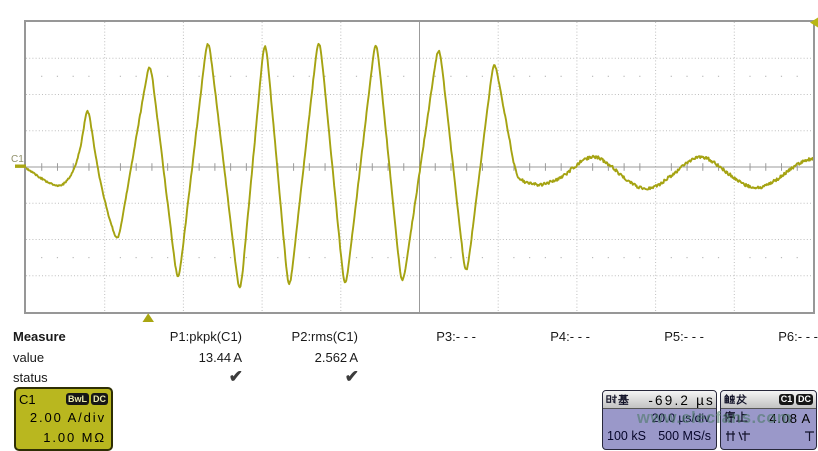 This screenshot has height=451, width=818. What do you see at coordinates (17, 159) in the screenshot?
I see `svg-text: C1` at bounding box center [17, 159].